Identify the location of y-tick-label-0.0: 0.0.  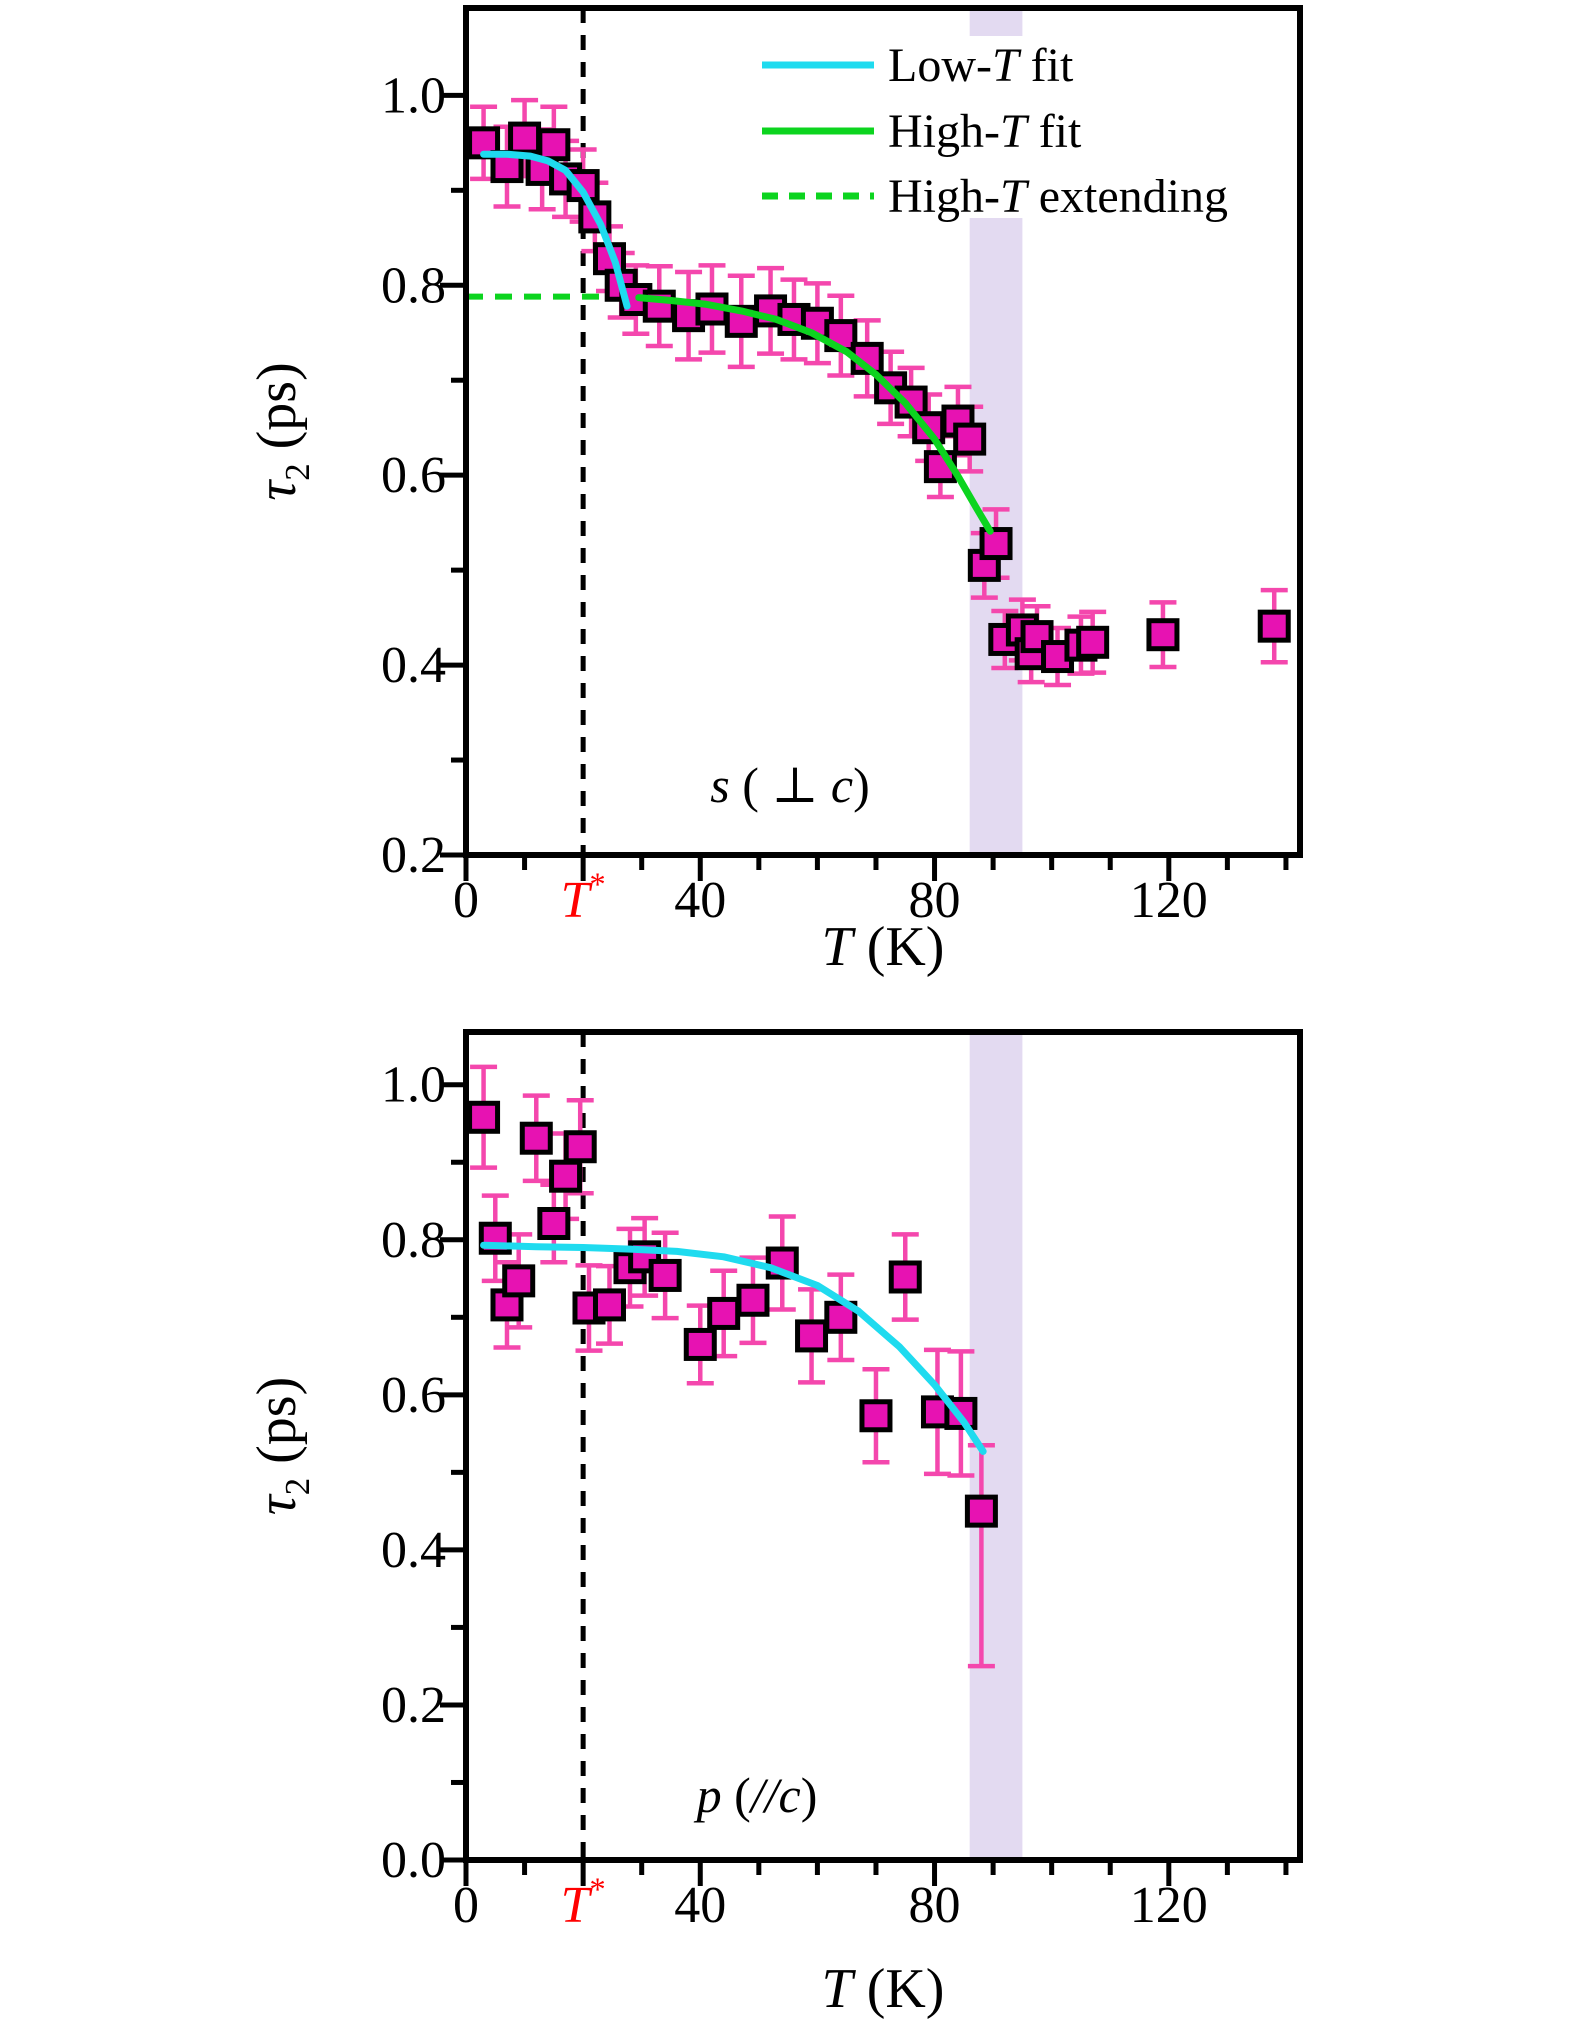
(413, 1860).